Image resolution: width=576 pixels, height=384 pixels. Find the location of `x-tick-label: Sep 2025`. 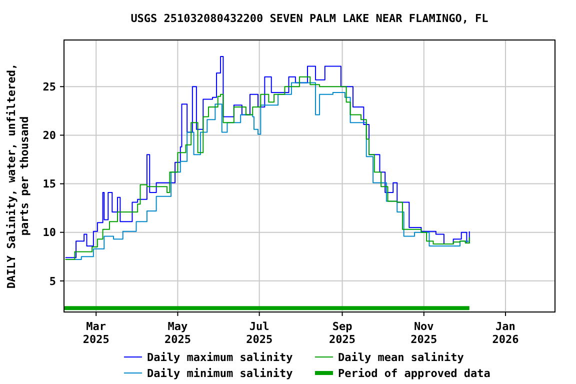

x-tick-label: Sep 2025 is located at coordinates (342, 333).